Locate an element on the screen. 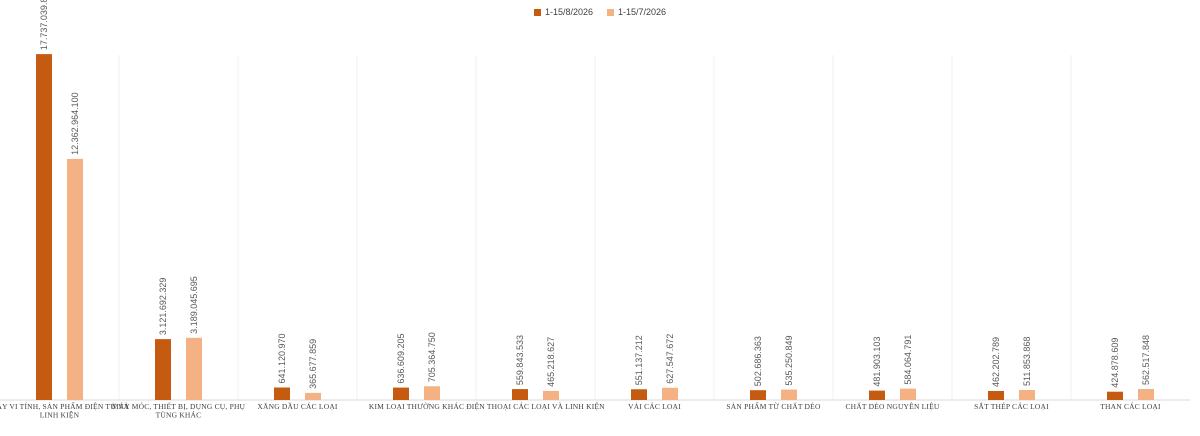  data-label-series-2-cat-4: 705.364.750 is located at coordinates (432, 357).